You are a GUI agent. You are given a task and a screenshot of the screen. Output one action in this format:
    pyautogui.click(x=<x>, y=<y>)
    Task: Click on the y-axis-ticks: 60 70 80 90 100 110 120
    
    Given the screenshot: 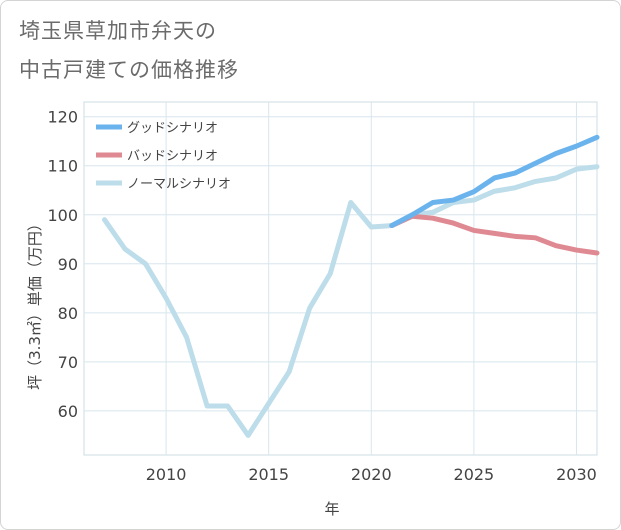 What is the action you would take?
    pyautogui.click(x=62, y=264)
    